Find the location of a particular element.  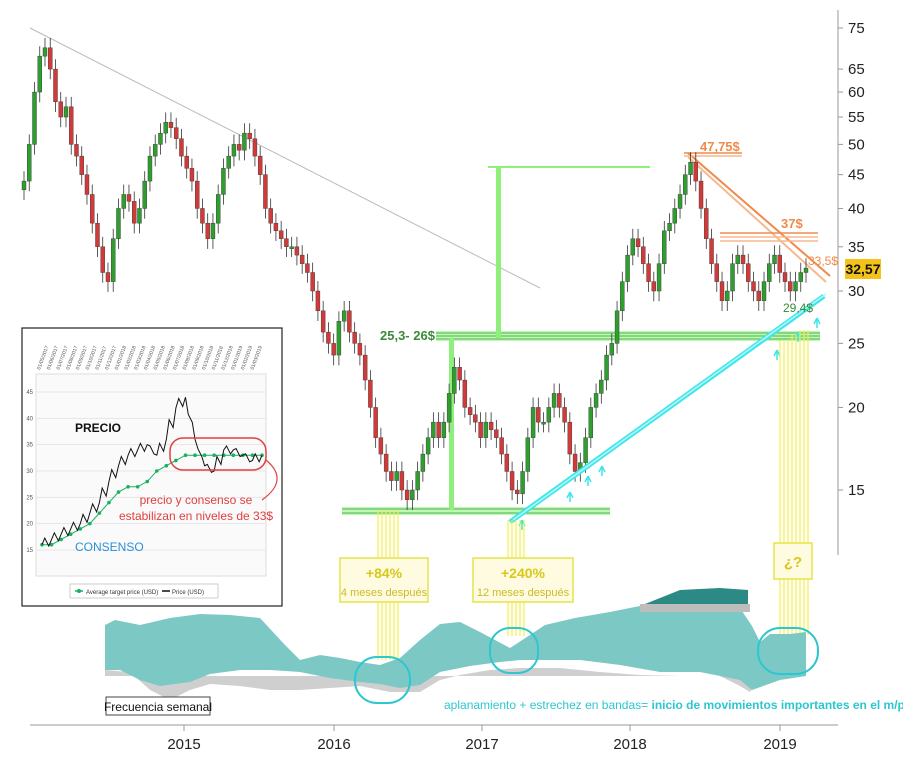

inset-lines is located at coordinates (152, 472).